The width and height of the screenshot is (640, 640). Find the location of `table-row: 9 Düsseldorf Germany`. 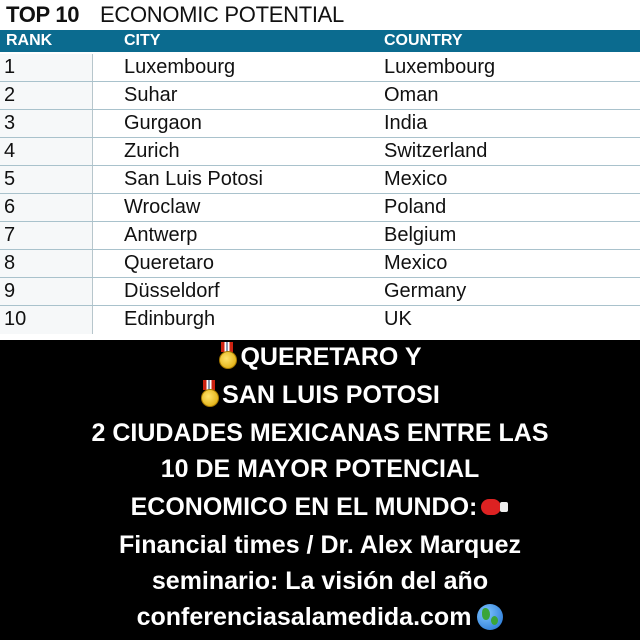

table-row: 9 Düsseldorf Germany is located at coordinates (320, 292).